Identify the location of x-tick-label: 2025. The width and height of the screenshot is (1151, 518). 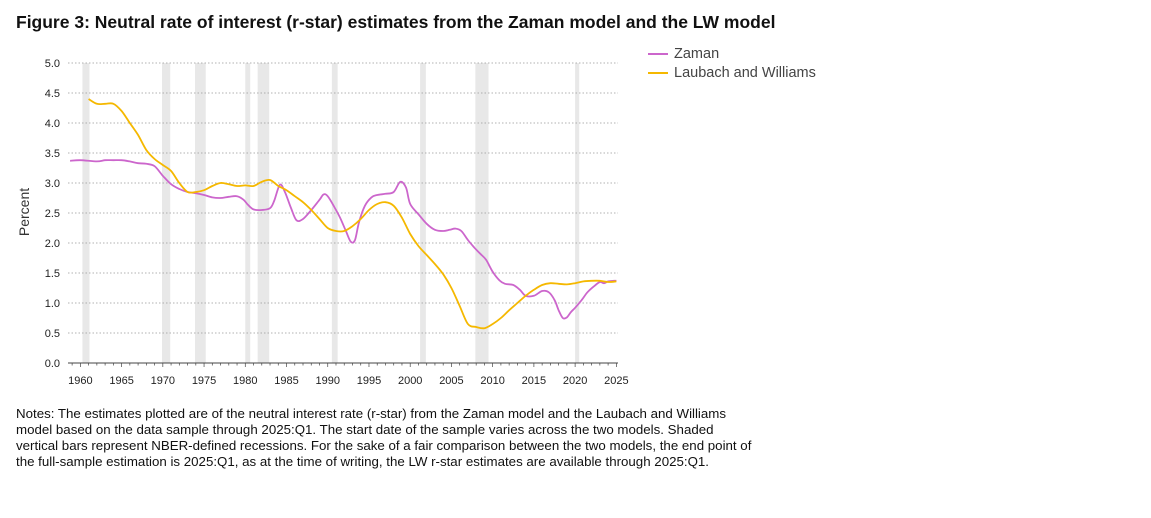
(616, 381).